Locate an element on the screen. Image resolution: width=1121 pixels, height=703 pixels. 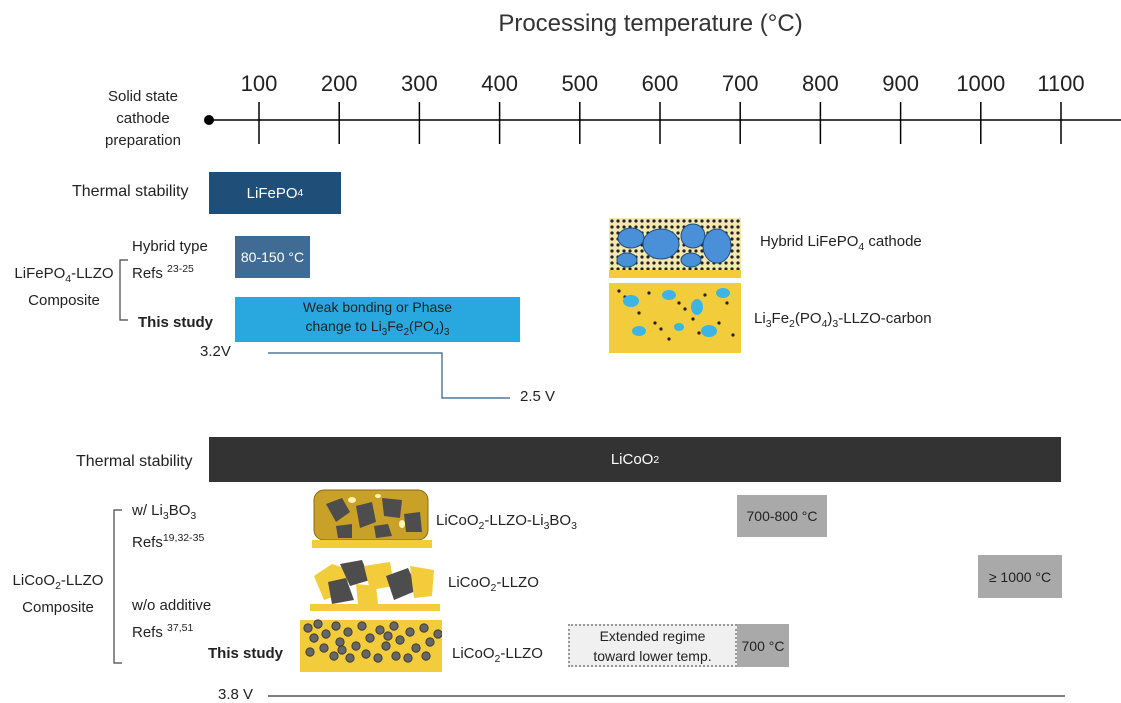
this-study-bar-line2: change to Li is located at coordinates (343, 325).